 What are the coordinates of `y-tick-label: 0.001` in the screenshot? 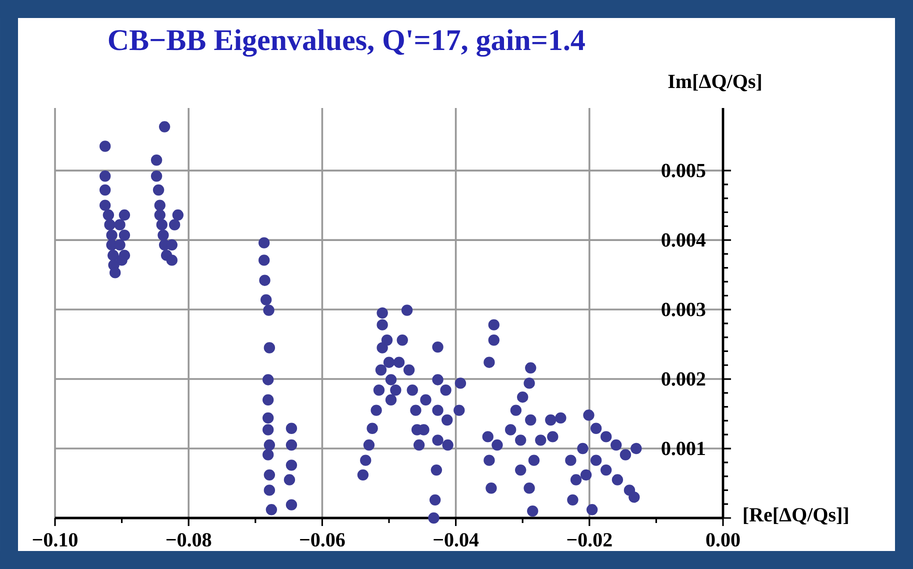 It's located at (683, 449).